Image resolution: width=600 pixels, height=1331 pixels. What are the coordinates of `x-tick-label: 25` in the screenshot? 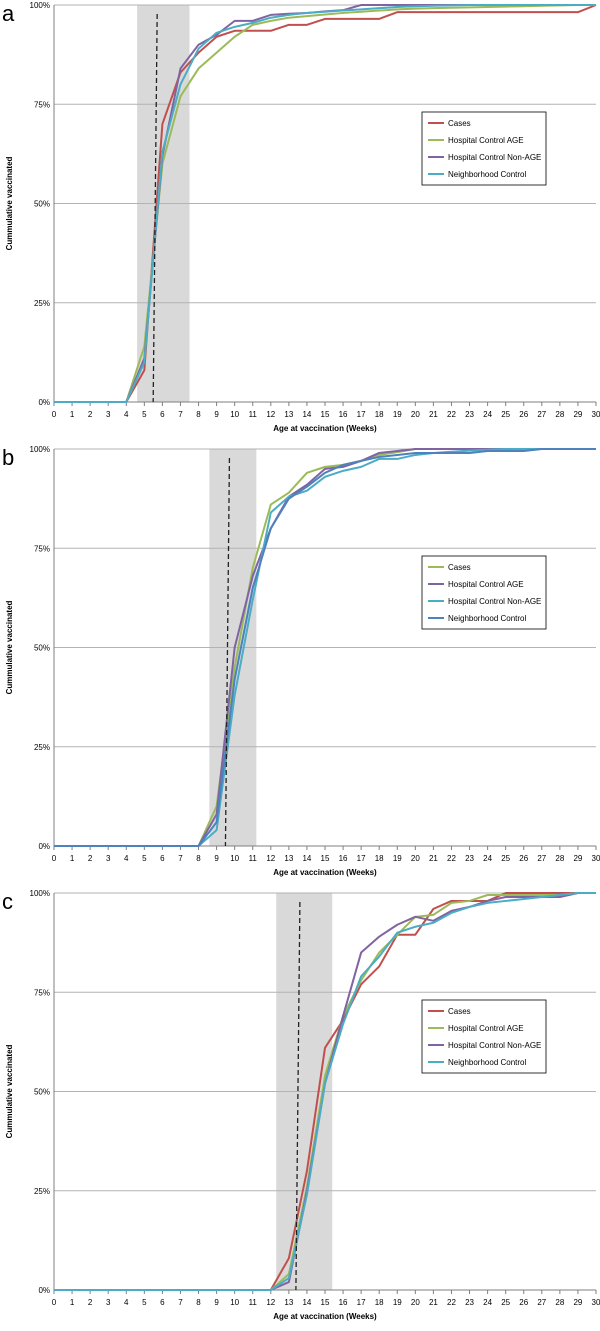 It's located at (505, 414).